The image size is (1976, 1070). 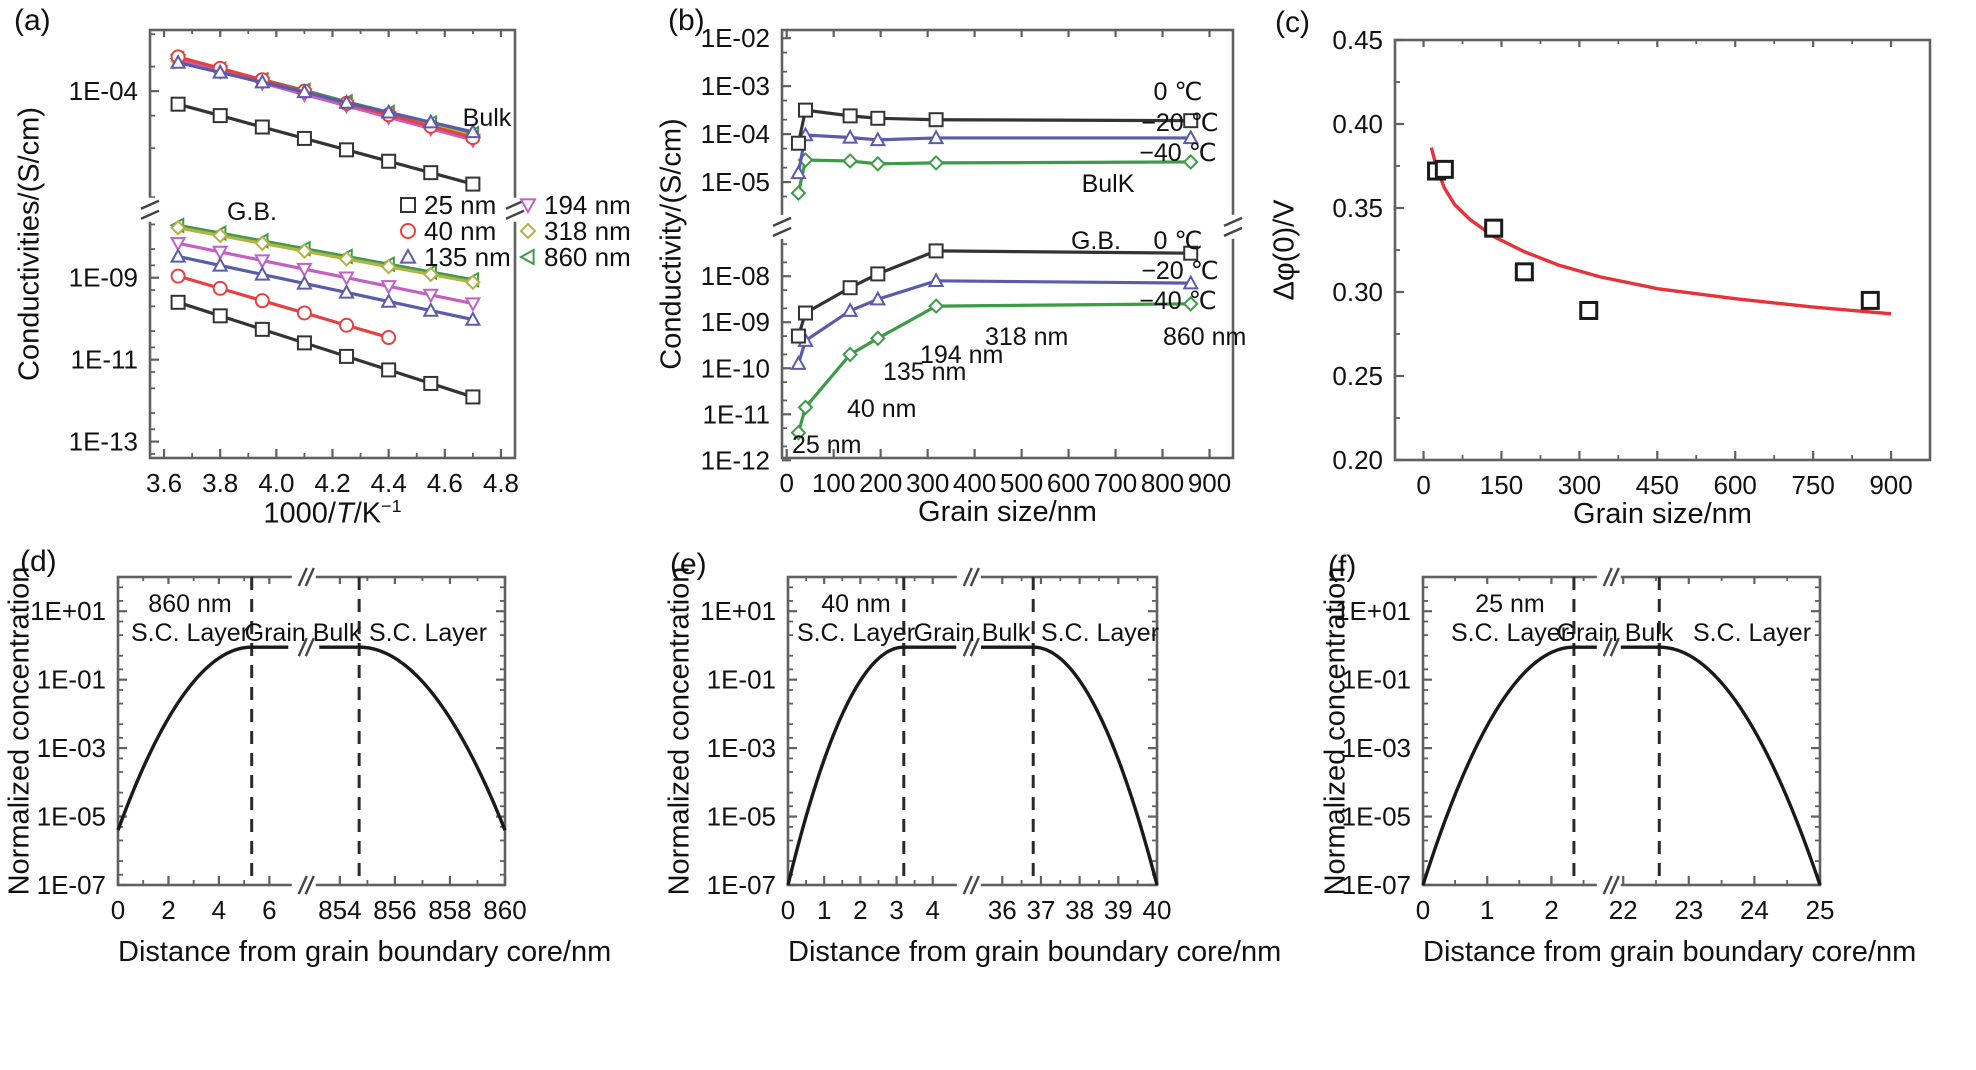 I want to click on x-axis-title-text-d: Distance from grain boundary core/nm, so click(x=365, y=952).